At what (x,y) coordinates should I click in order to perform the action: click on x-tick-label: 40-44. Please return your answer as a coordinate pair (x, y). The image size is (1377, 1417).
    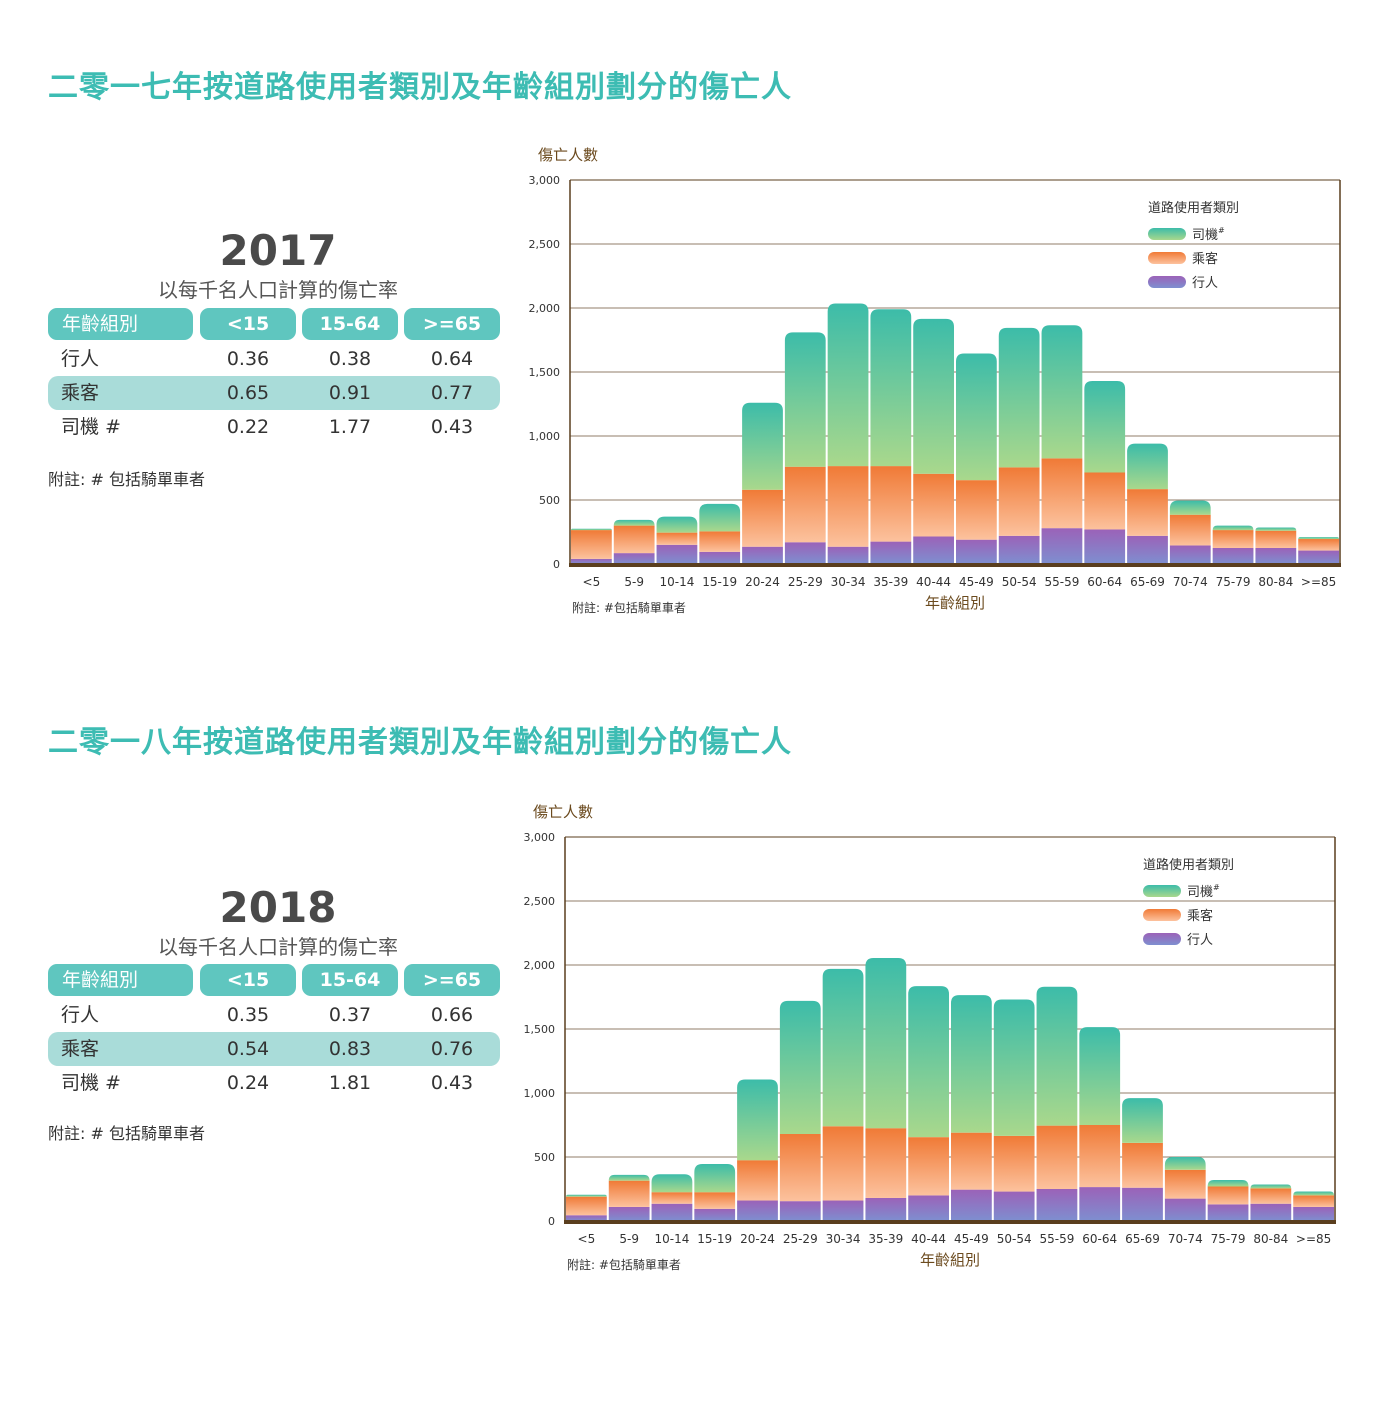
    Looking at the image, I should click on (933, 582).